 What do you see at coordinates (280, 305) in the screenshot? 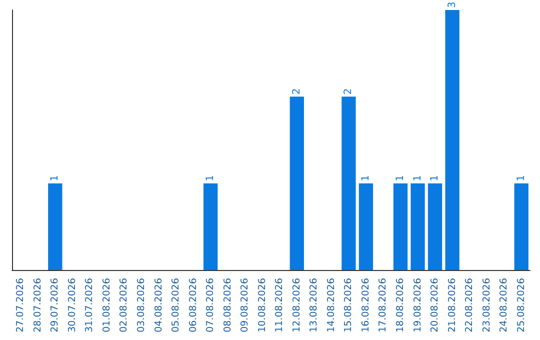
I see `x-tick-label: 11.08.2026` at bounding box center [280, 305].